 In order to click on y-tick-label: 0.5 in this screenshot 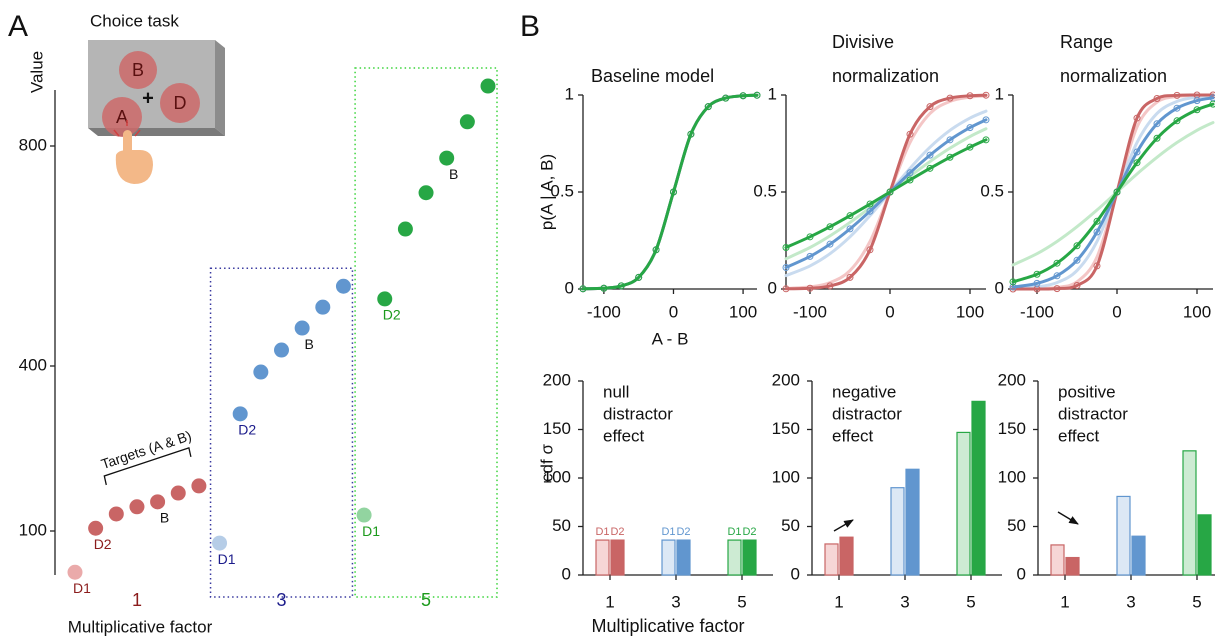, I will do `click(992, 190)`.